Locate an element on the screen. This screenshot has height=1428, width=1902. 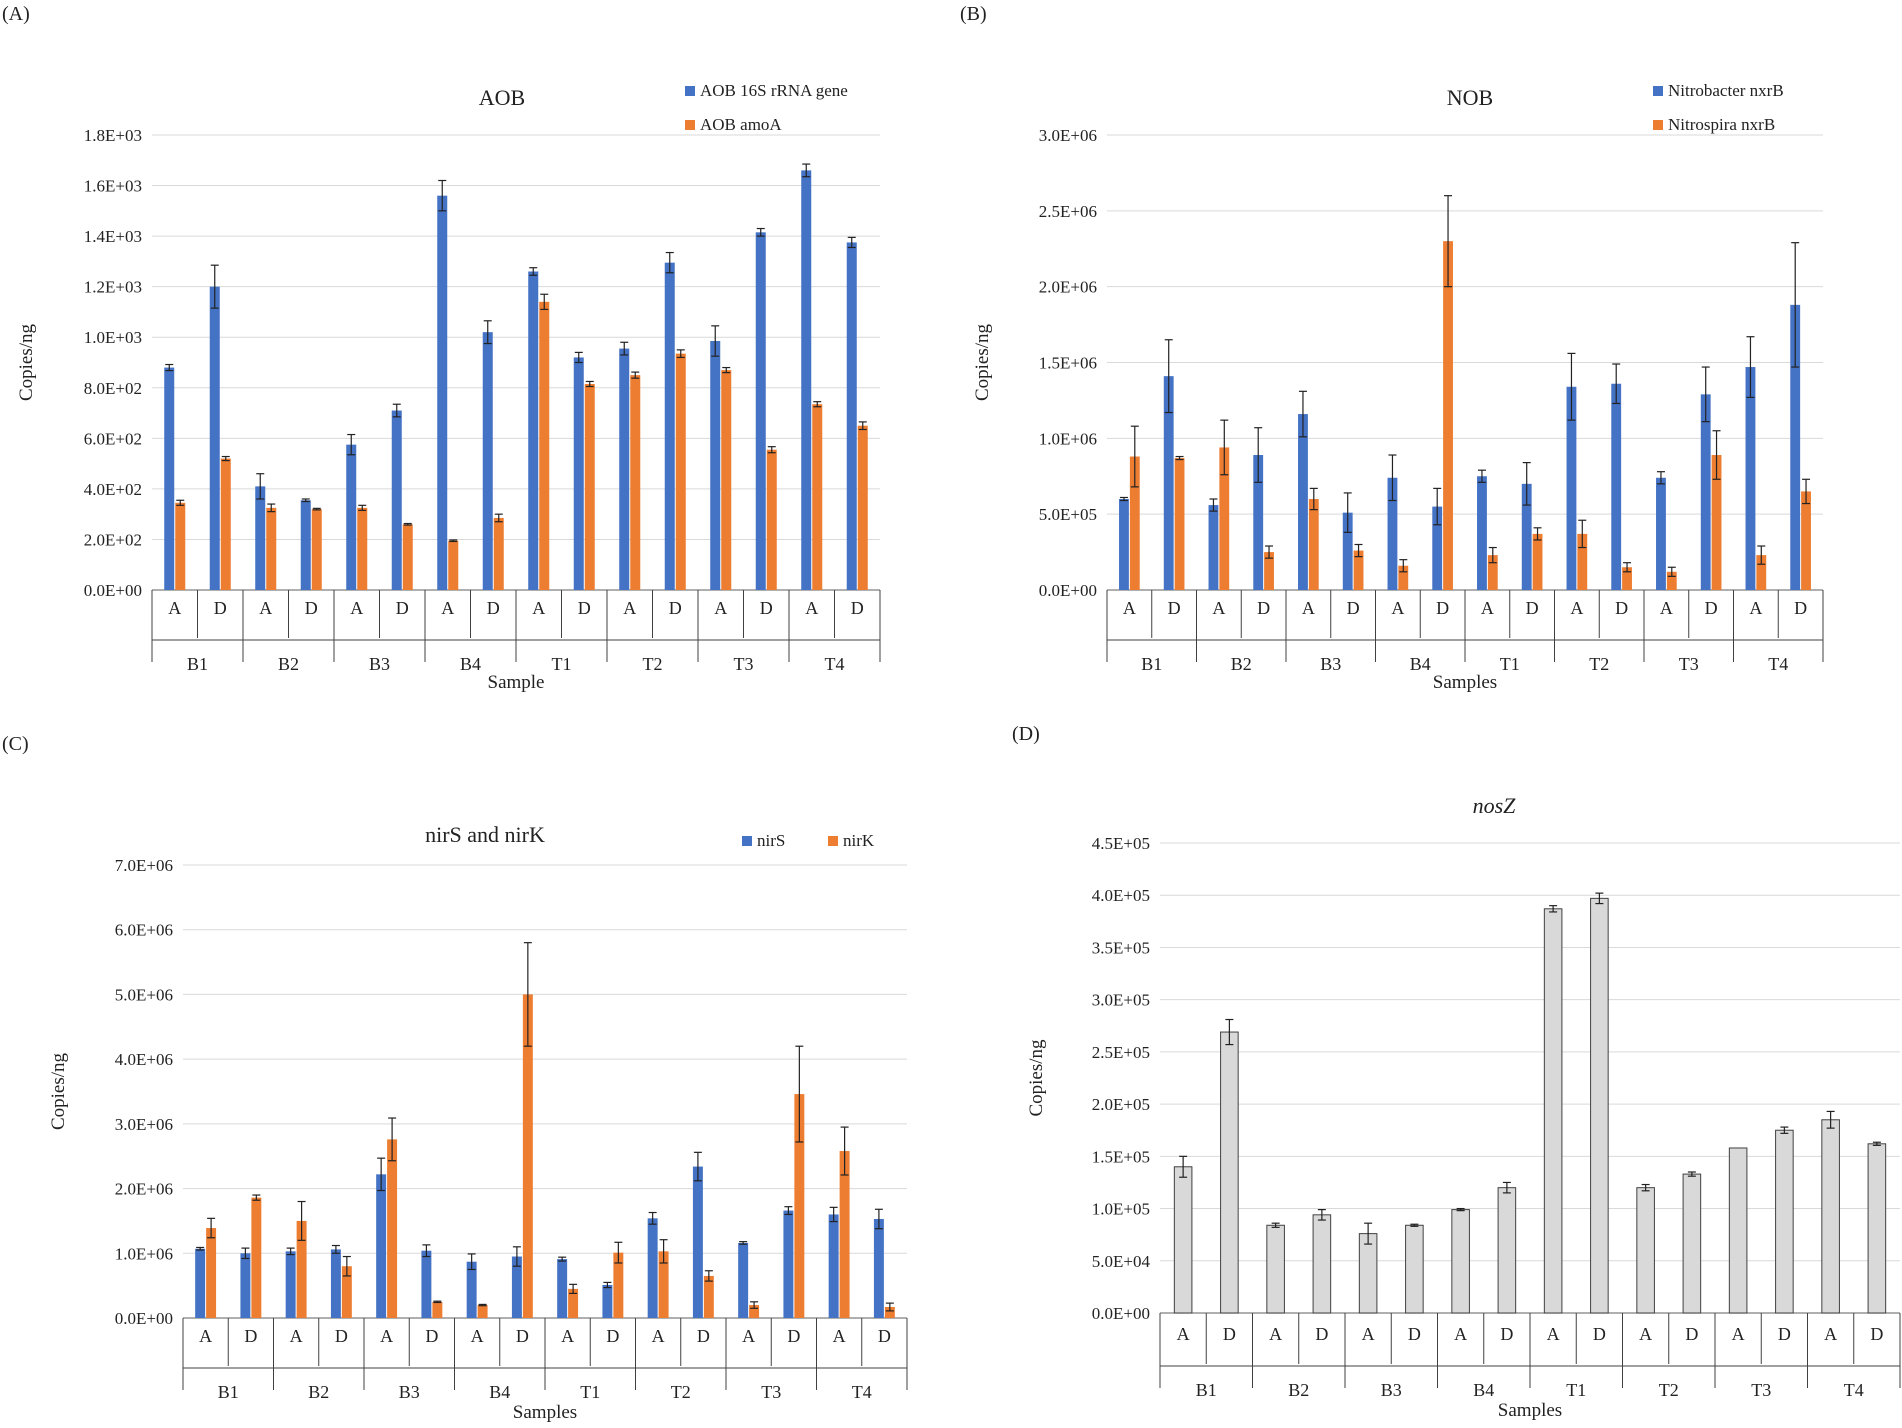
y-tick-label: 2.0E+05 is located at coordinates (1121, 1104).